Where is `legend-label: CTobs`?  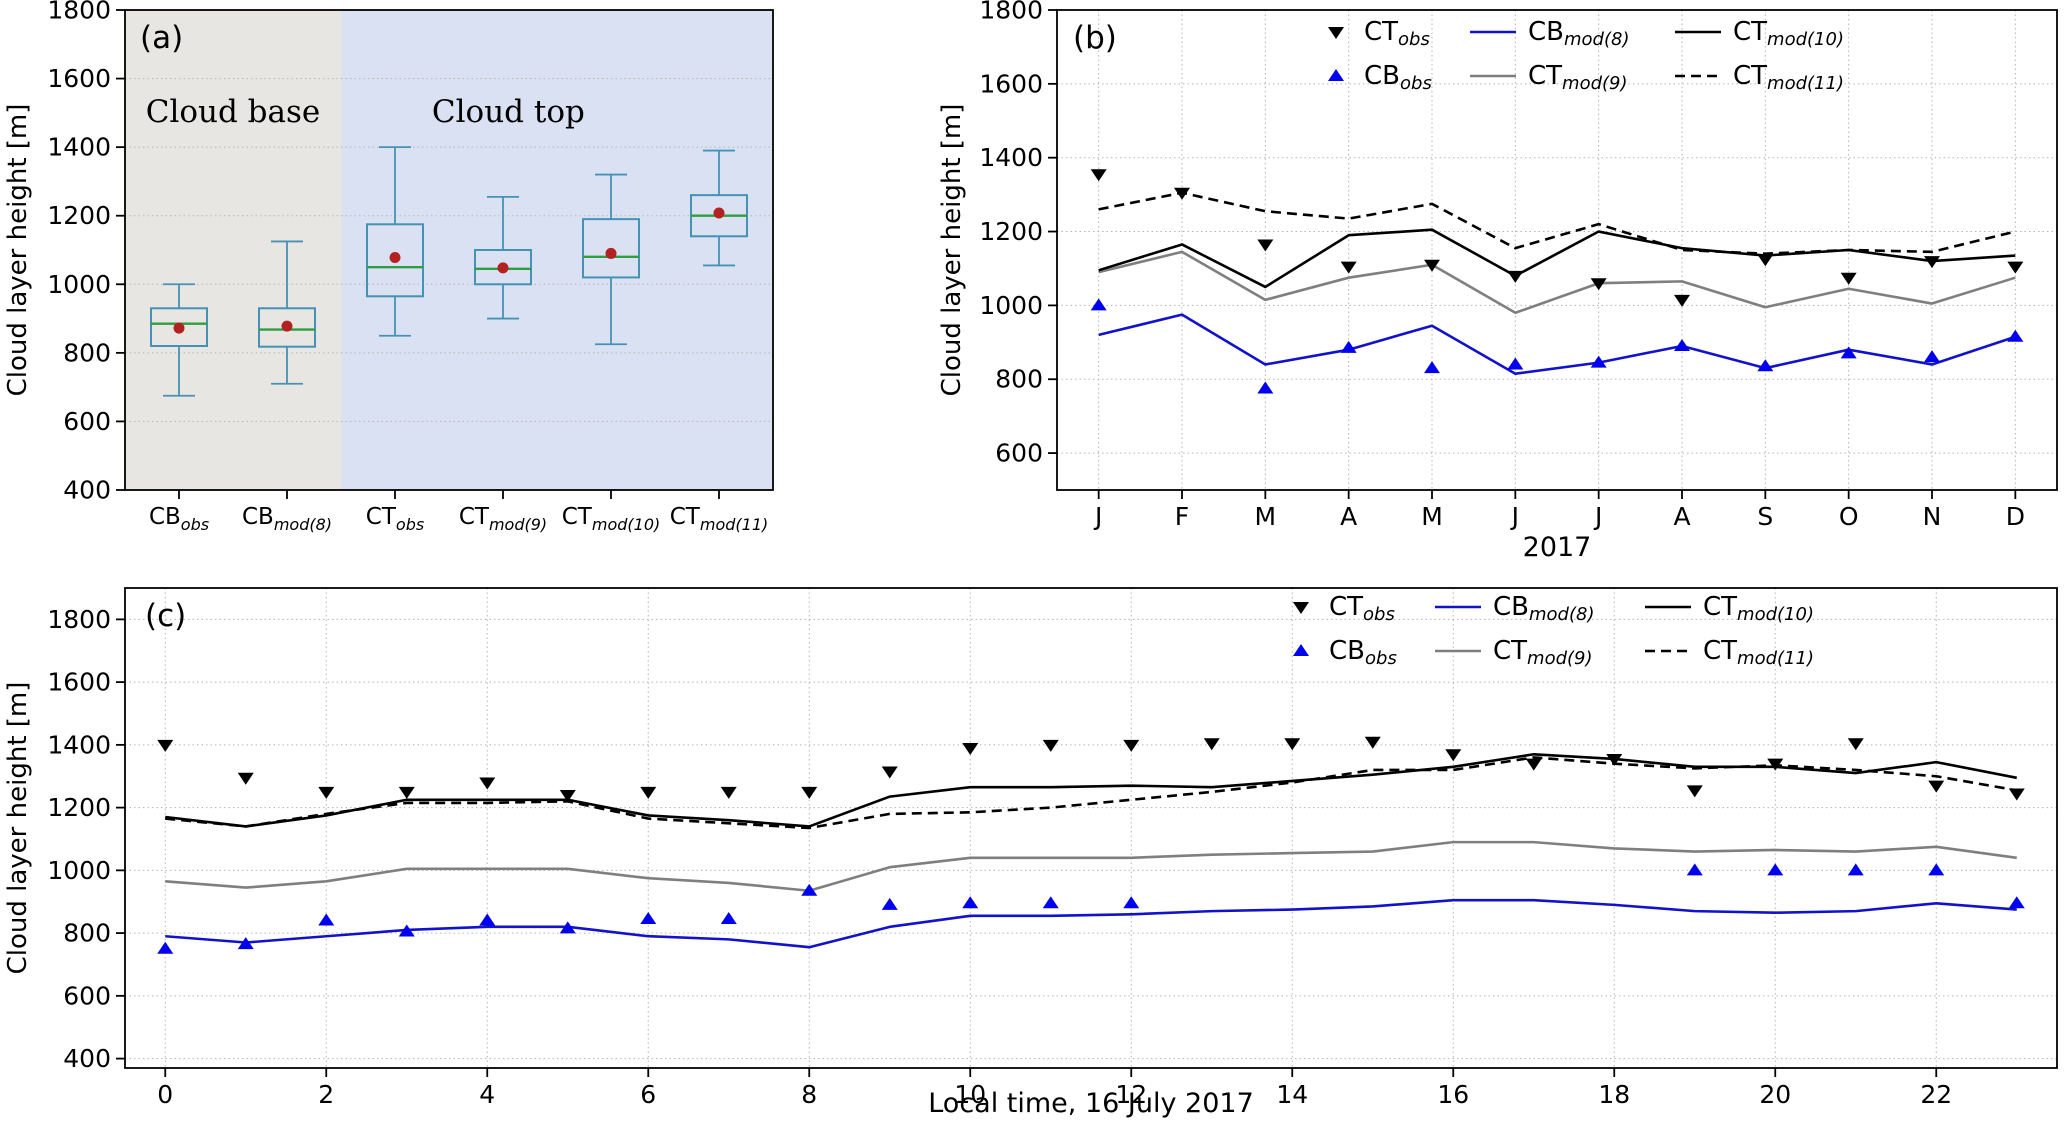
legend-label: CTobs is located at coordinates (1397, 33).